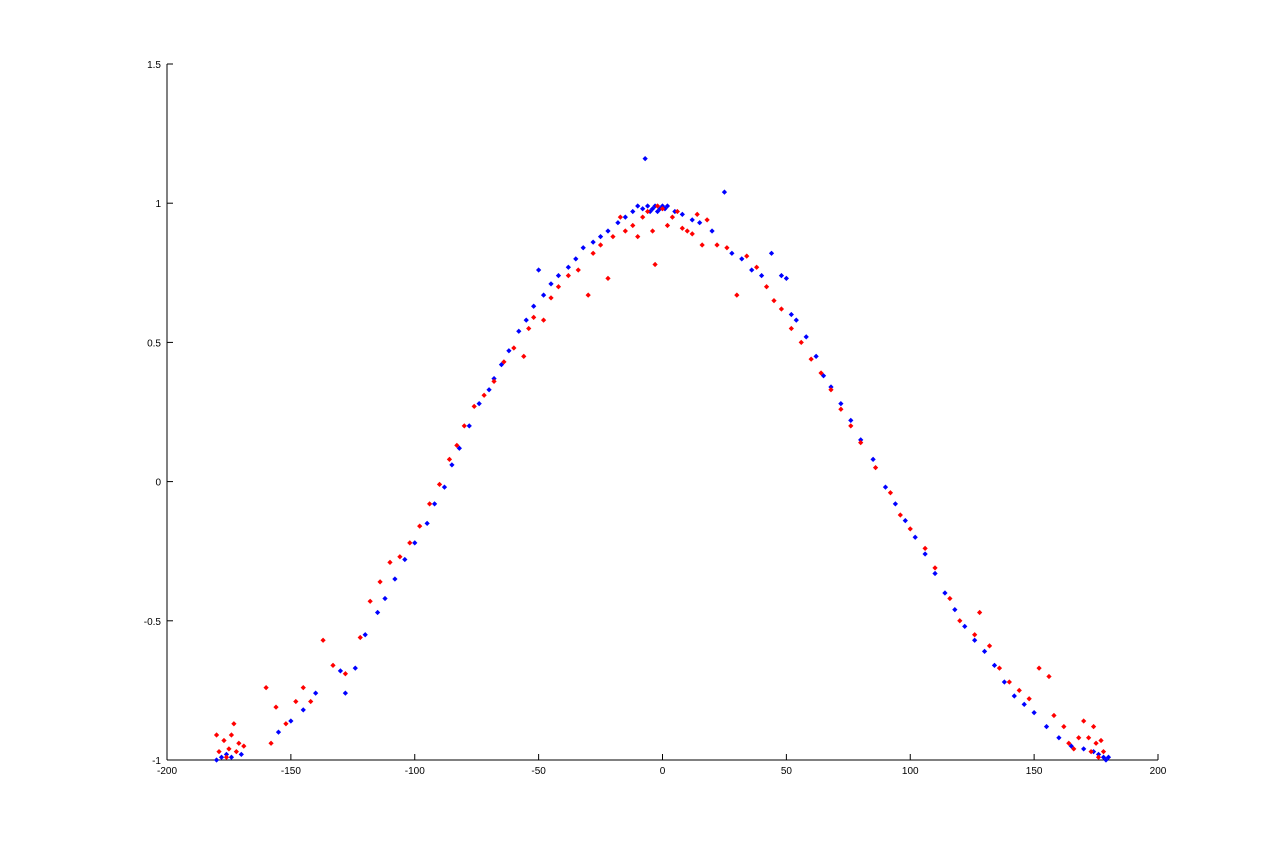  Describe the element at coordinates (910, 771) in the screenshot. I see `x-tick-label: 100` at that location.